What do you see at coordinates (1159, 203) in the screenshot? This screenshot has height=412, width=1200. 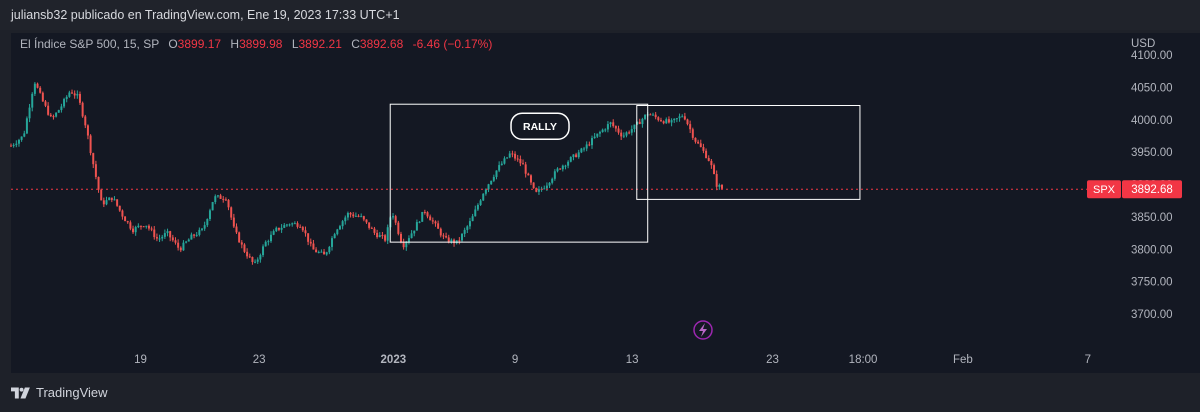 I see `price-axis` at bounding box center [1159, 203].